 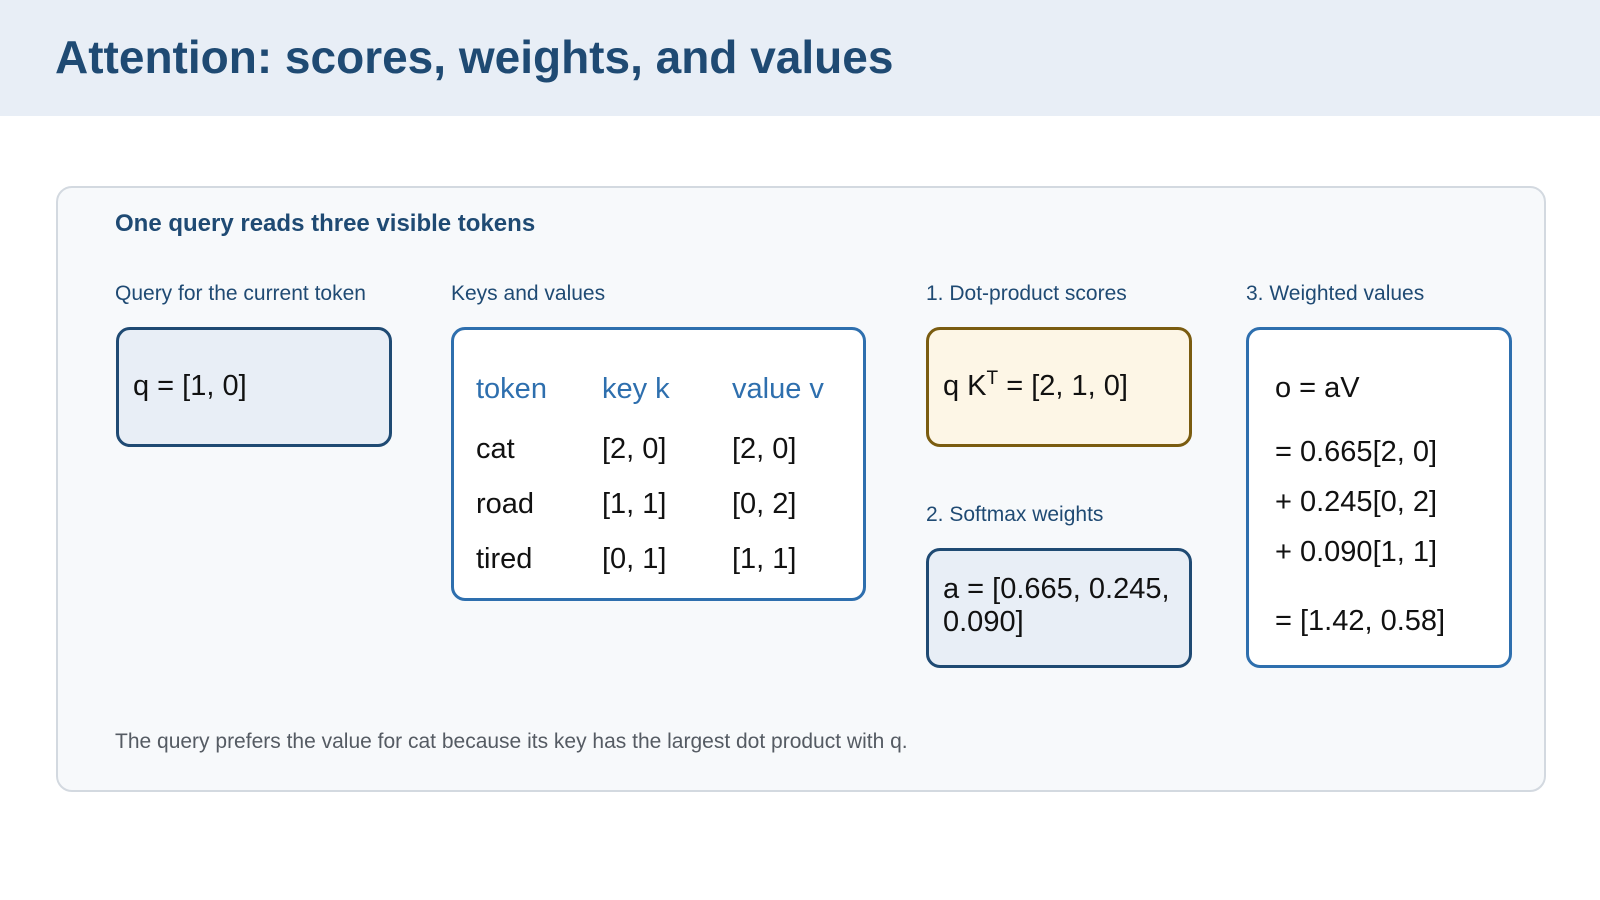 I want to click on panel-title: One query reads three visible tokens, so click(x=325, y=223).